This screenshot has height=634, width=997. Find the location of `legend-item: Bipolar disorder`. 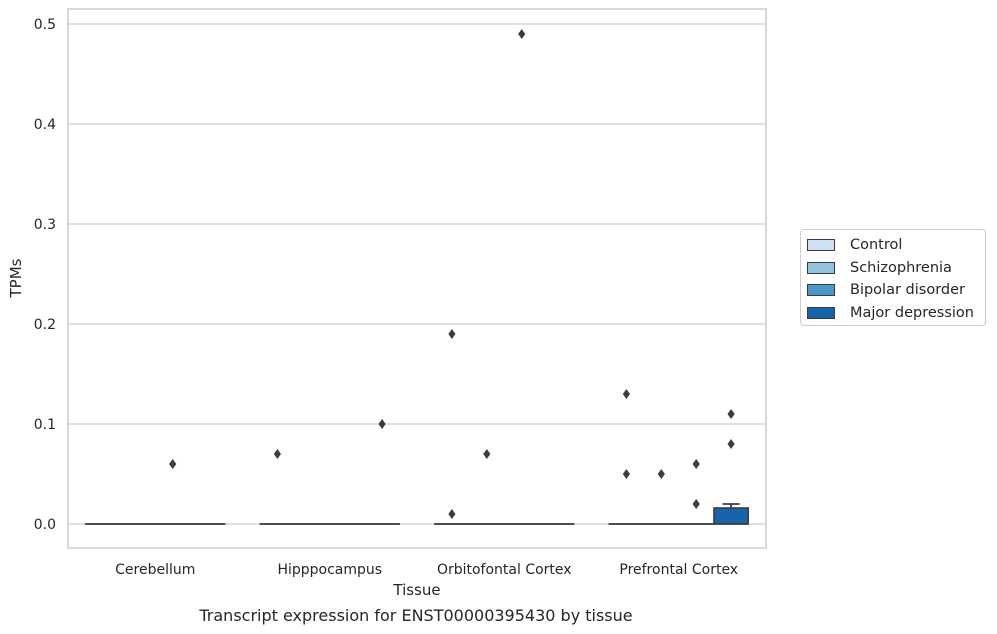

legend-item: Bipolar disorder is located at coordinates (896, 290).